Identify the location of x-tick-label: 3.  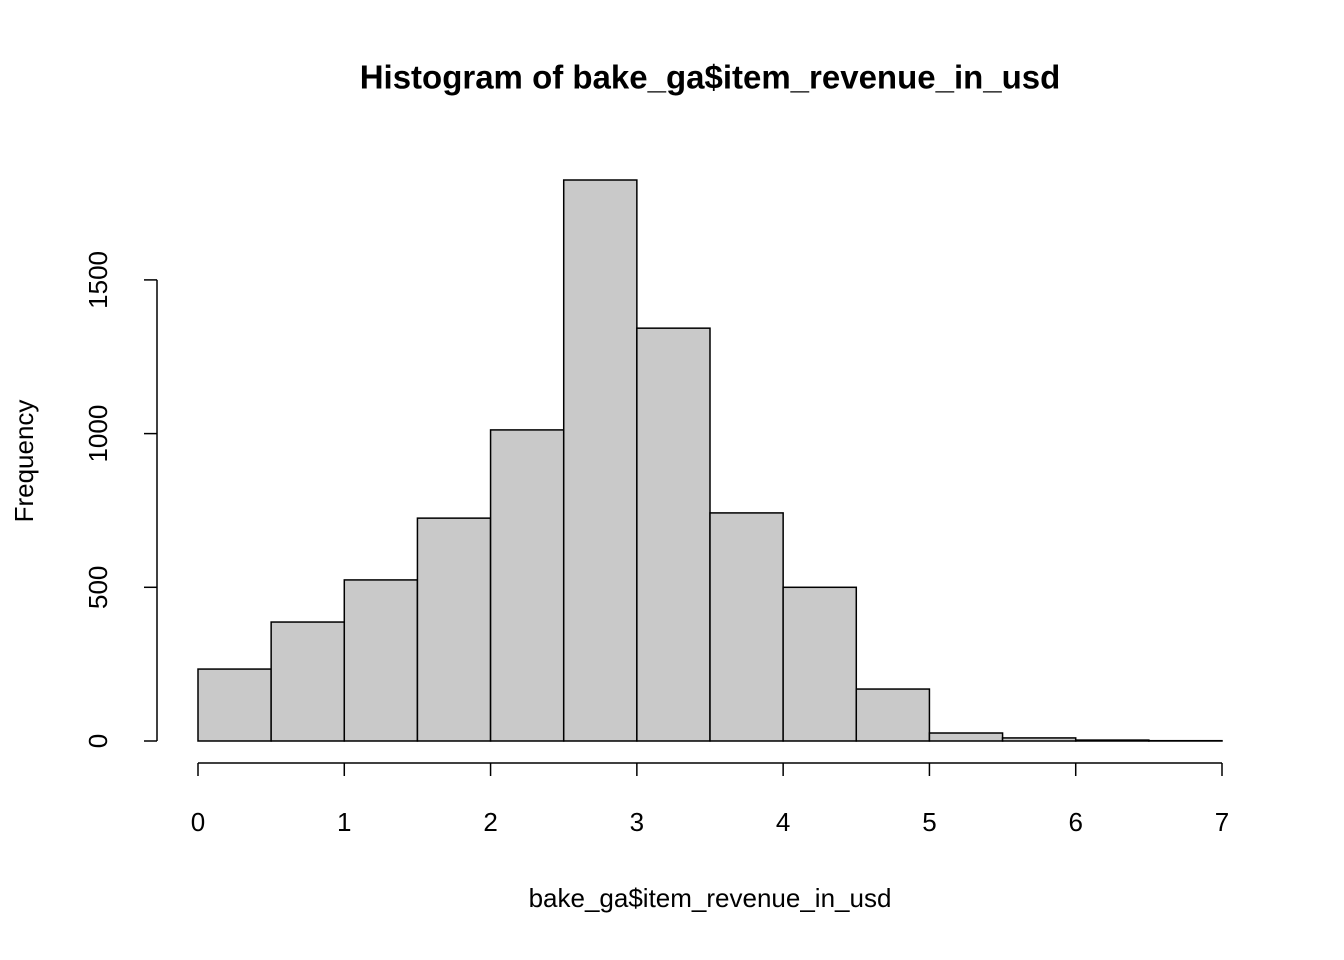
(637, 822).